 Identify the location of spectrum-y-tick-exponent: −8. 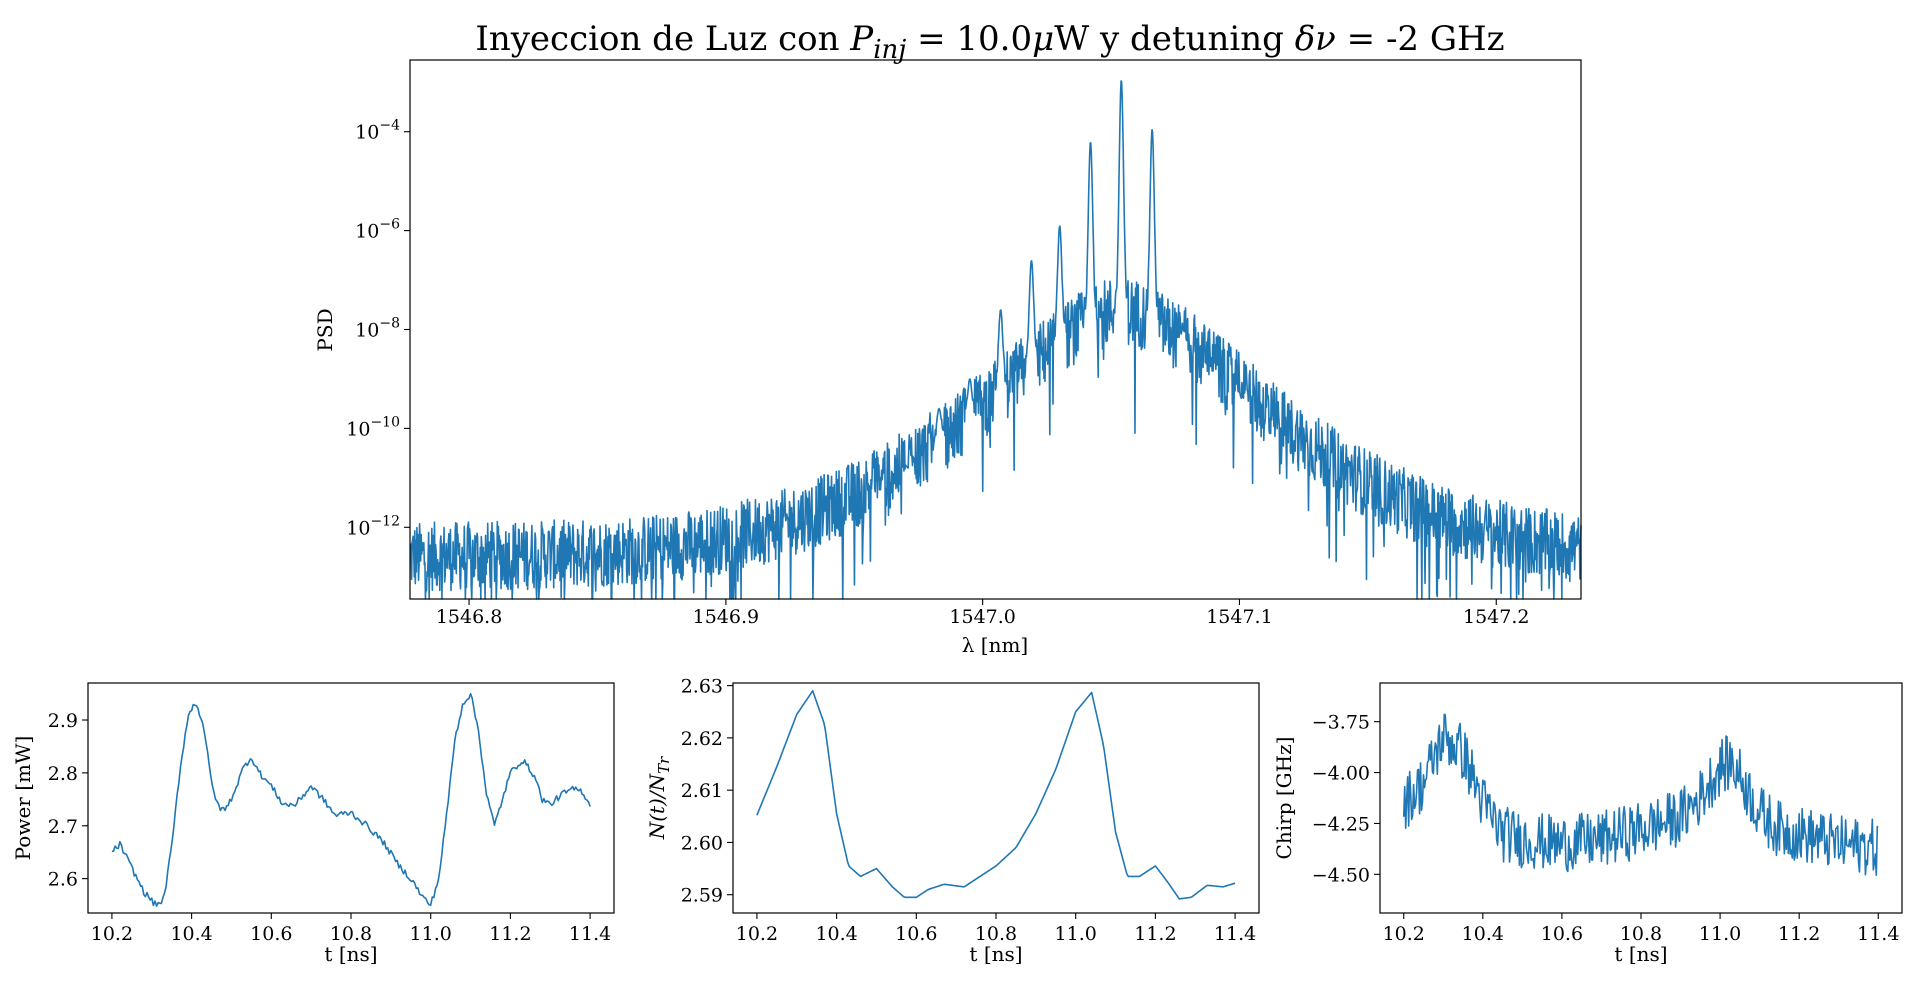
(389, 324).